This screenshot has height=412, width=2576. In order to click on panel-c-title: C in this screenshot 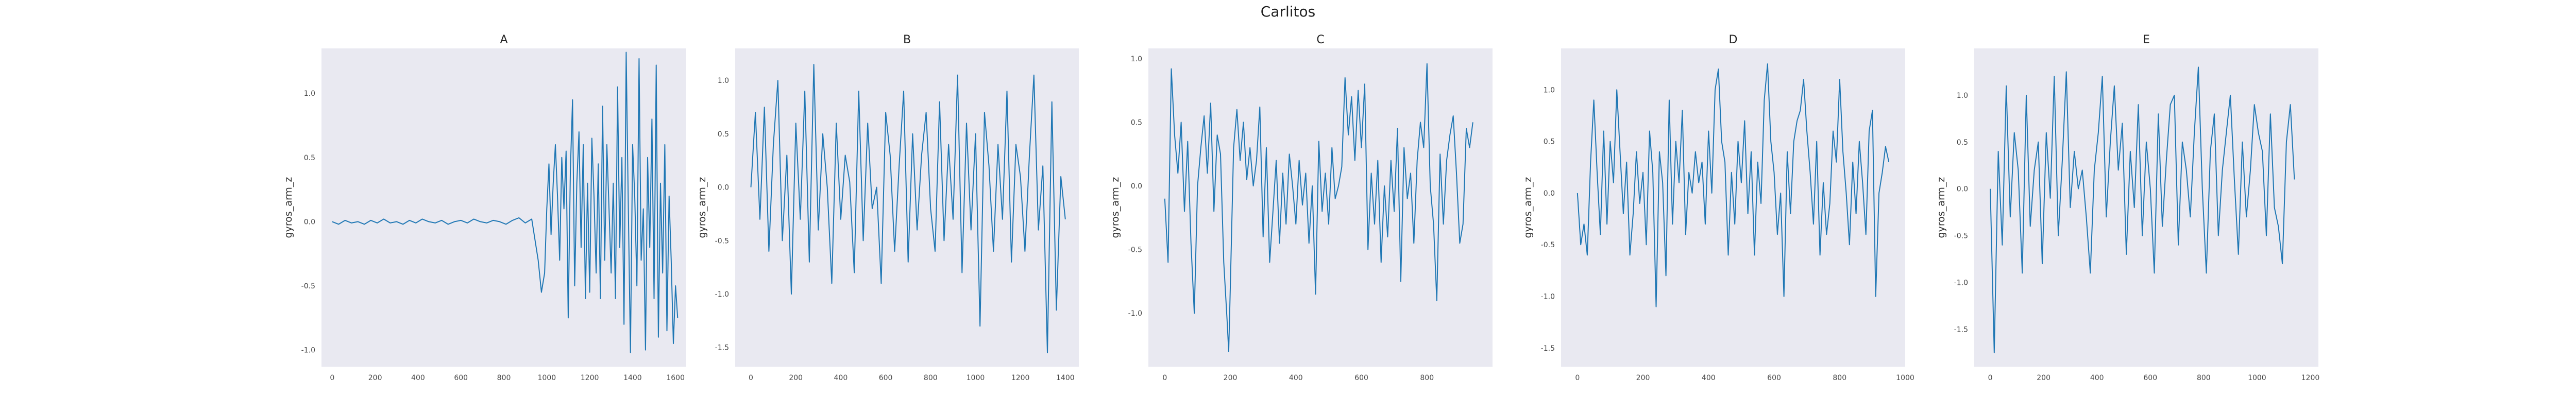, I will do `click(1320, 39)`.